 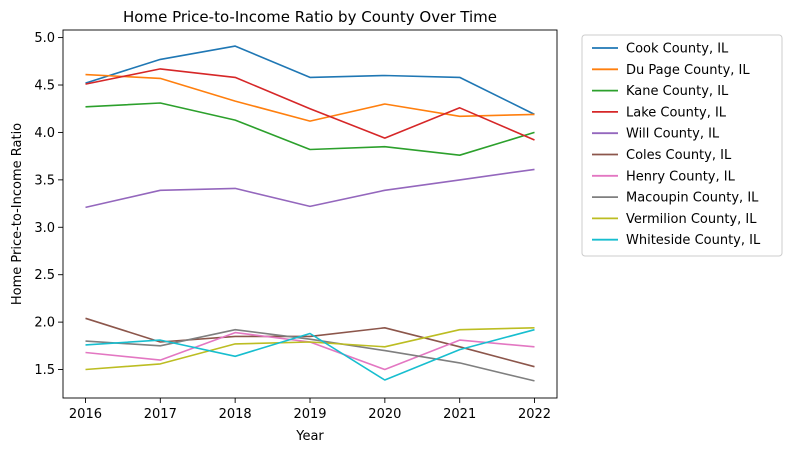 I want to click on y-axis-label: Home Price-to-Income Ratio, so click(x=17, y=214).